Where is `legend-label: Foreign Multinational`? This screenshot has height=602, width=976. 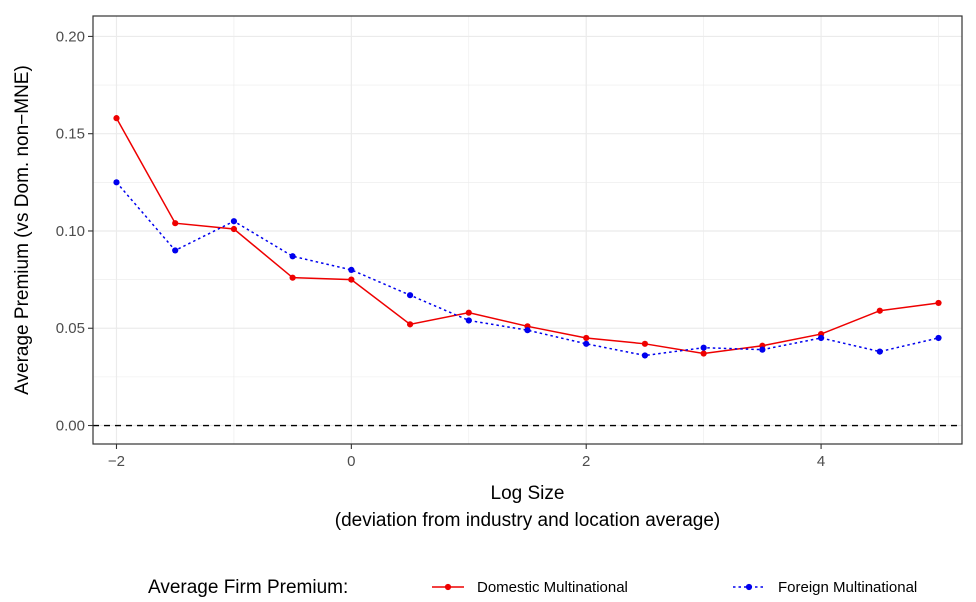
legend-label: Foreign Multinational is located at coordinates (847, 587).